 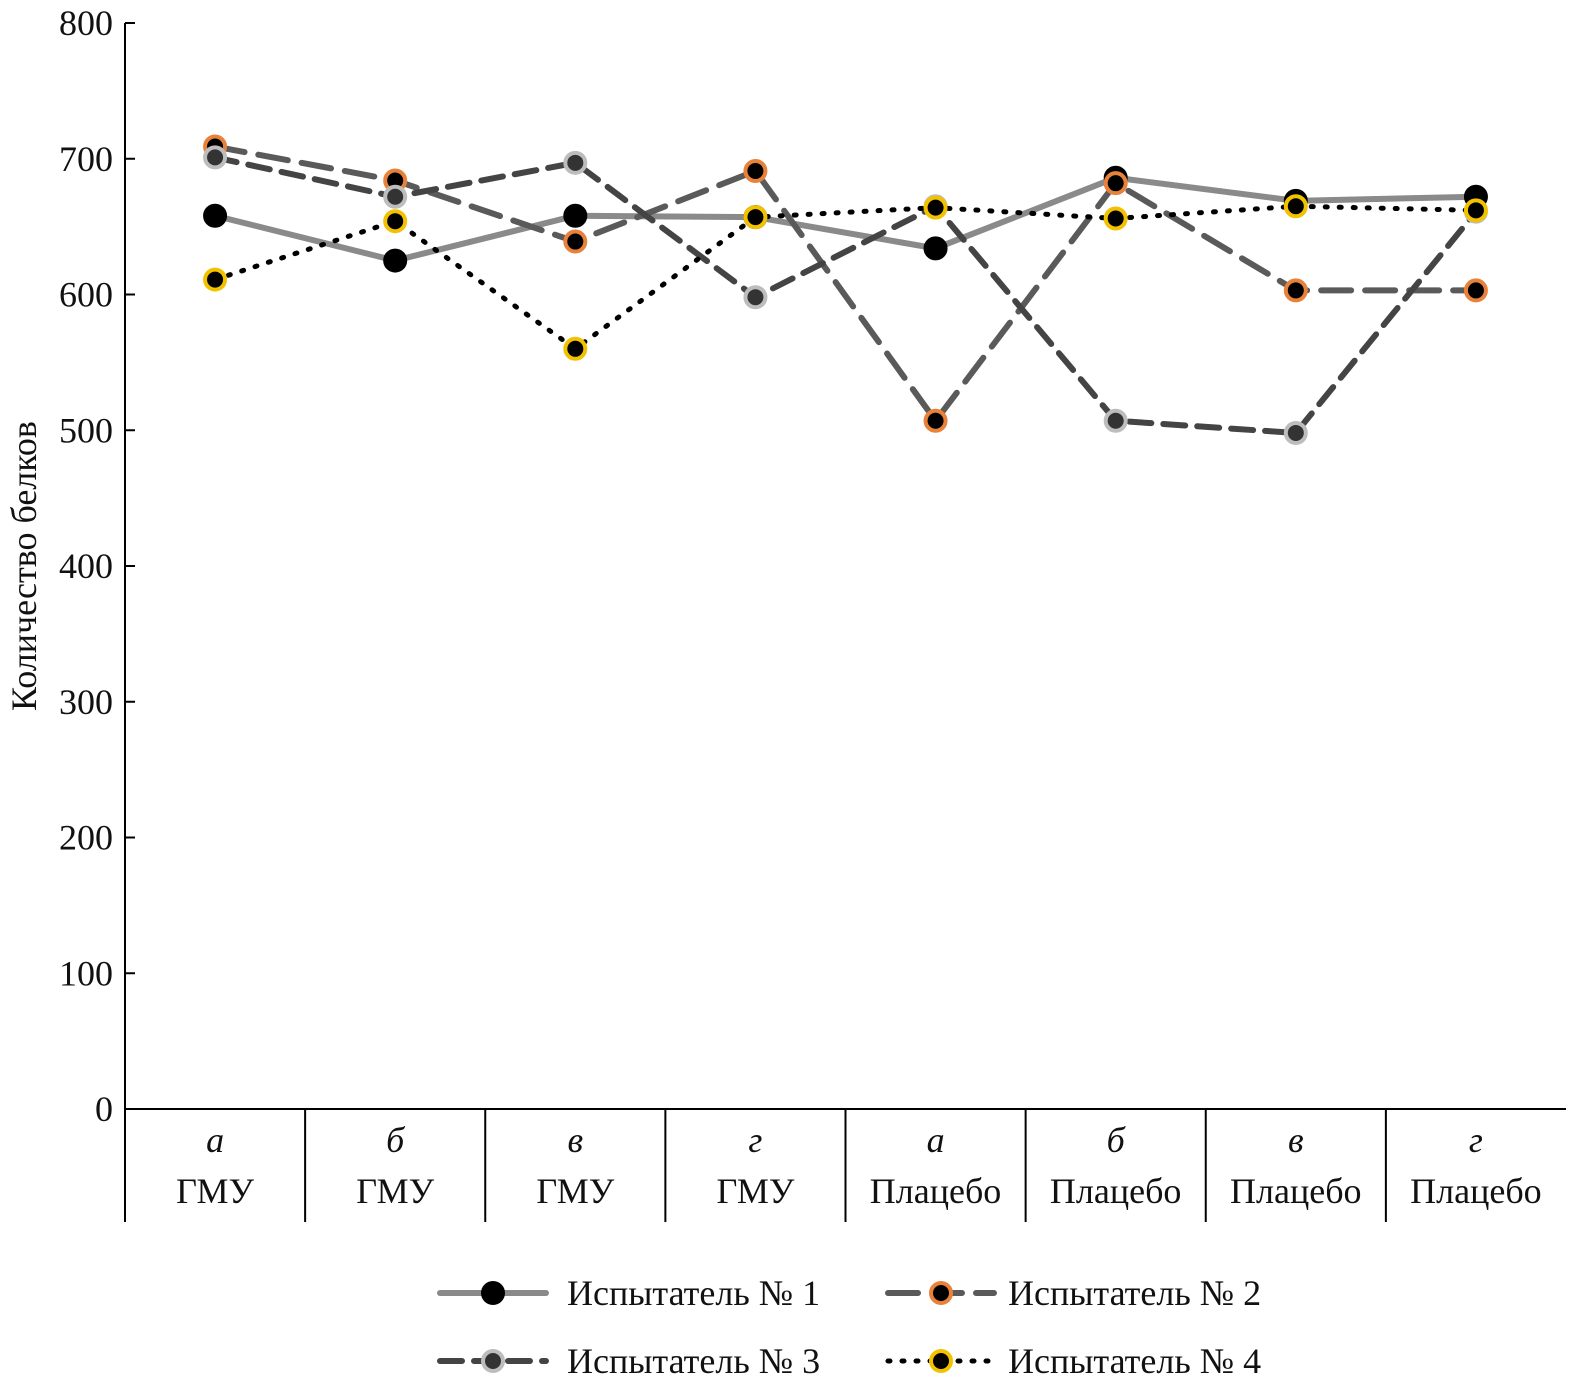 I want to click on y-axis-label: Количество белков, so click(x=24, y=566).